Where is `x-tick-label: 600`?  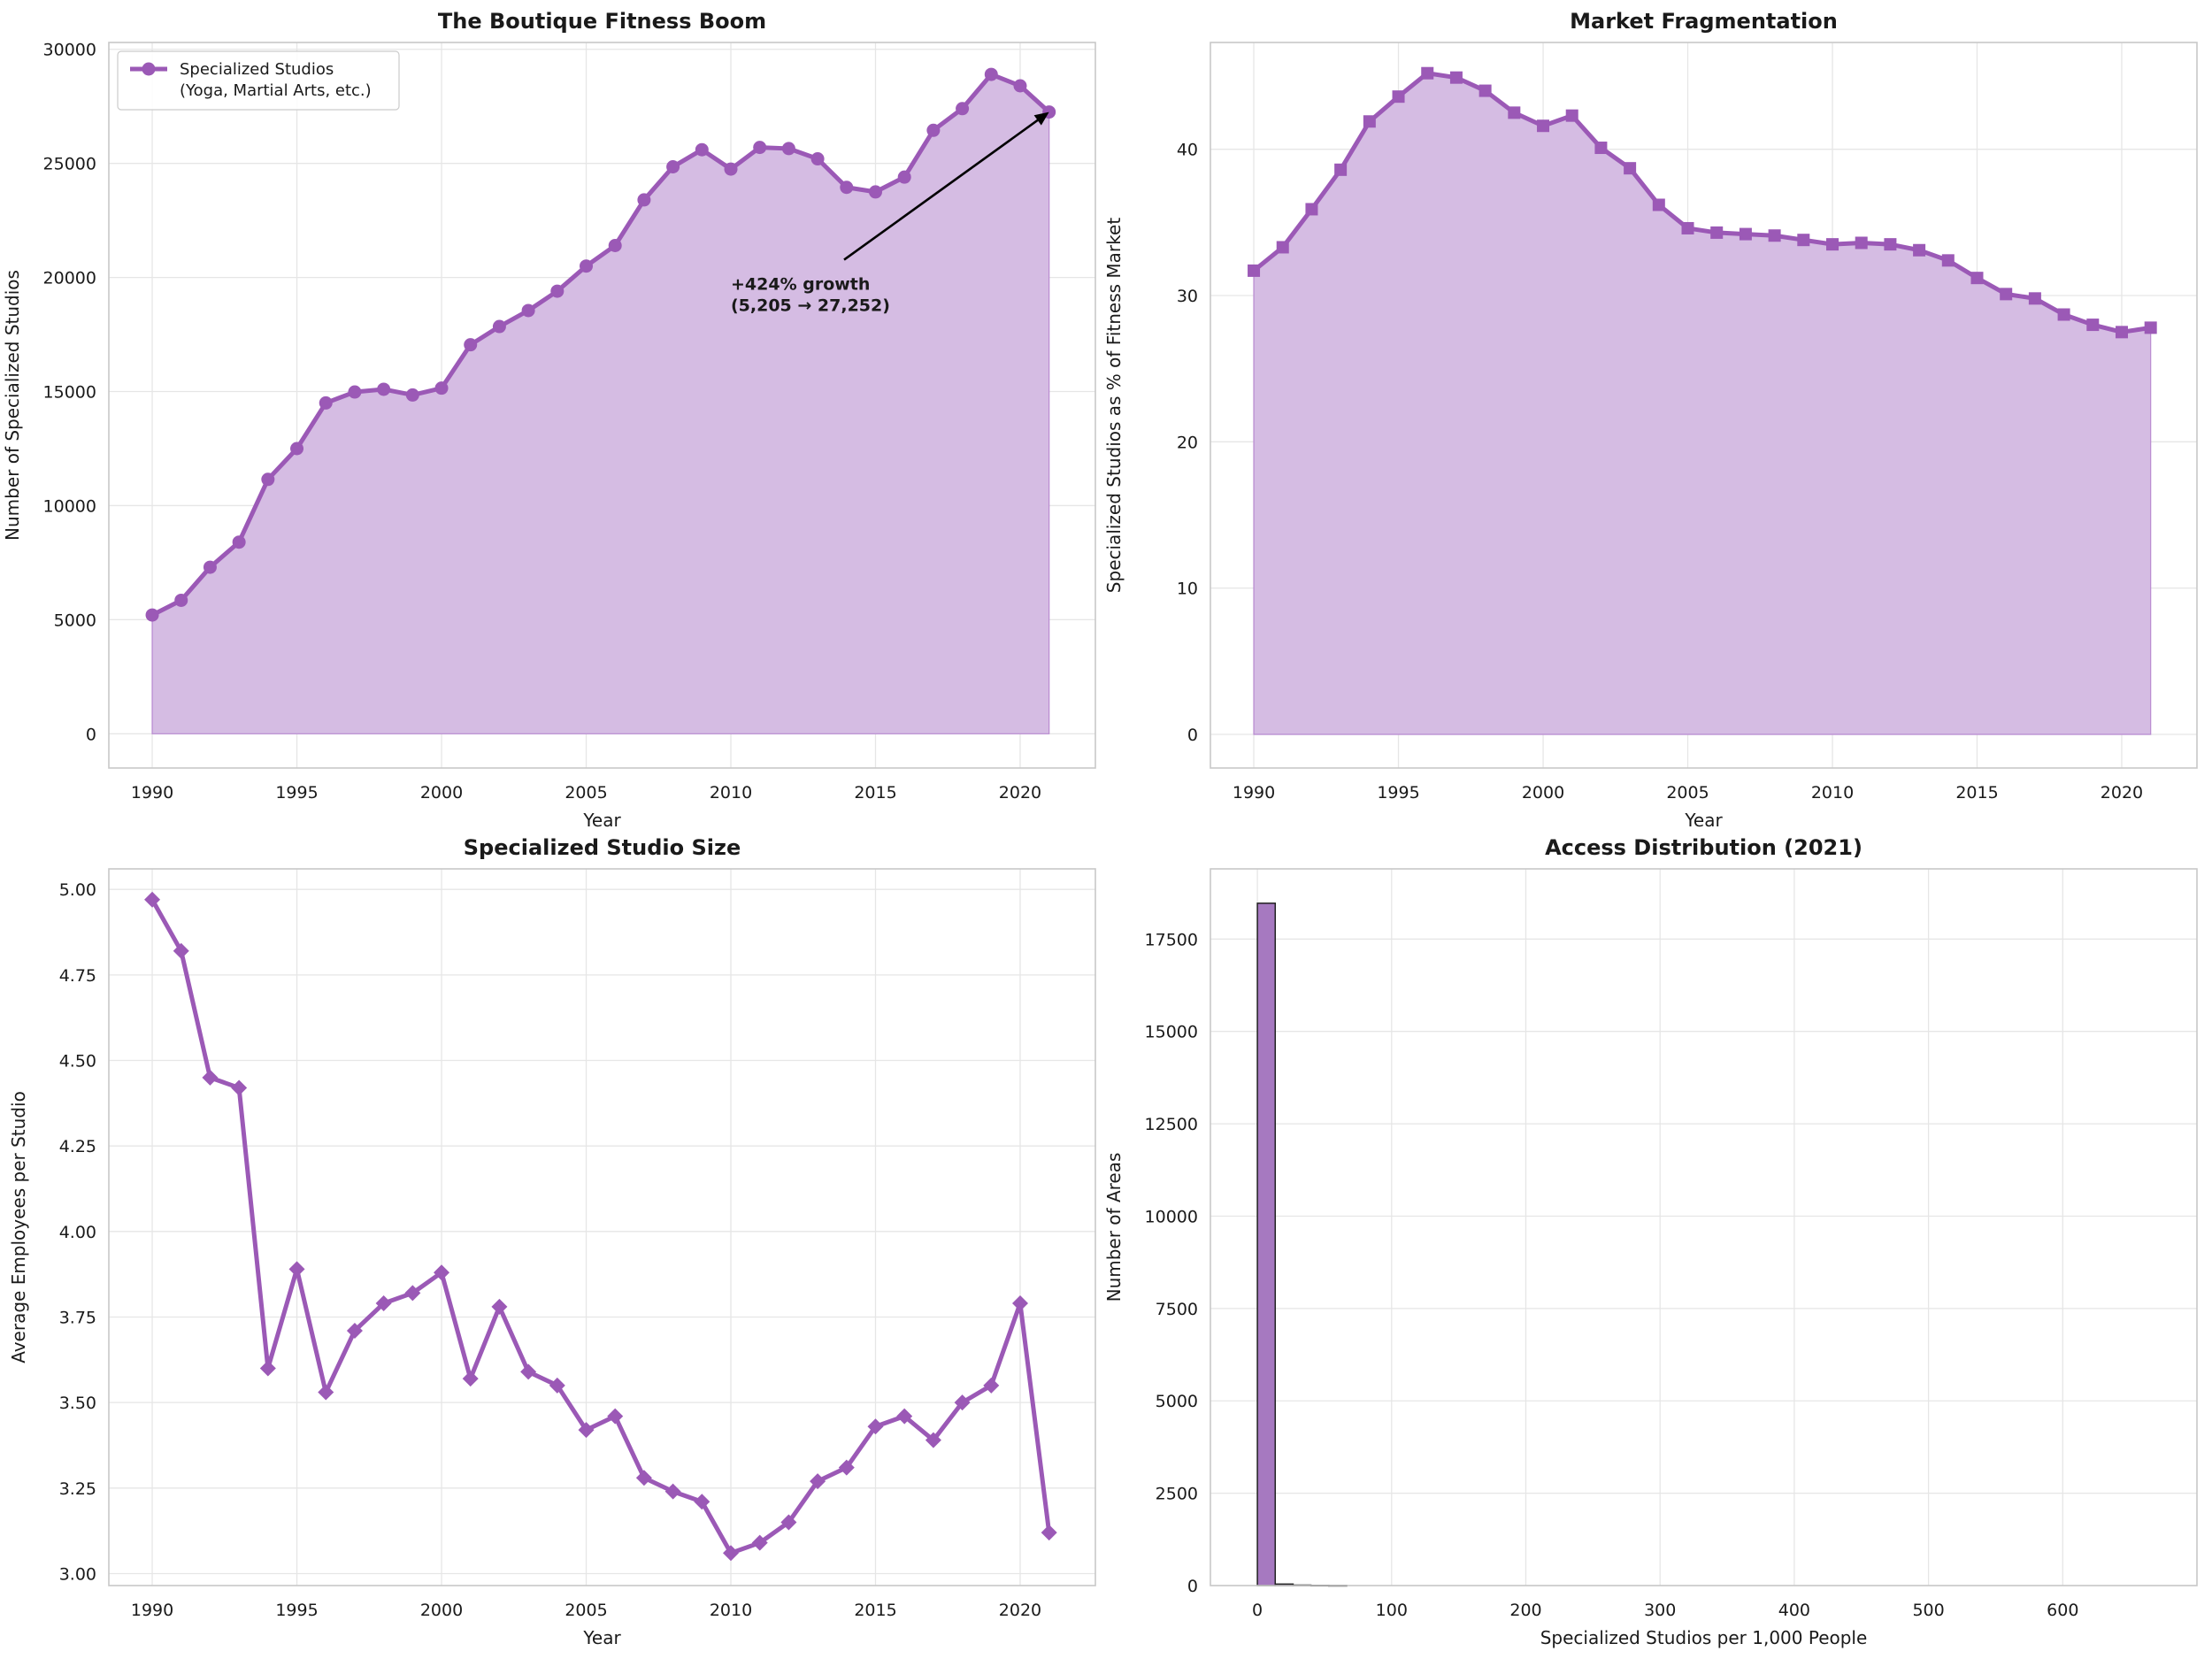
x-tick-label: 600 is located at coordinates (2063, 1611).